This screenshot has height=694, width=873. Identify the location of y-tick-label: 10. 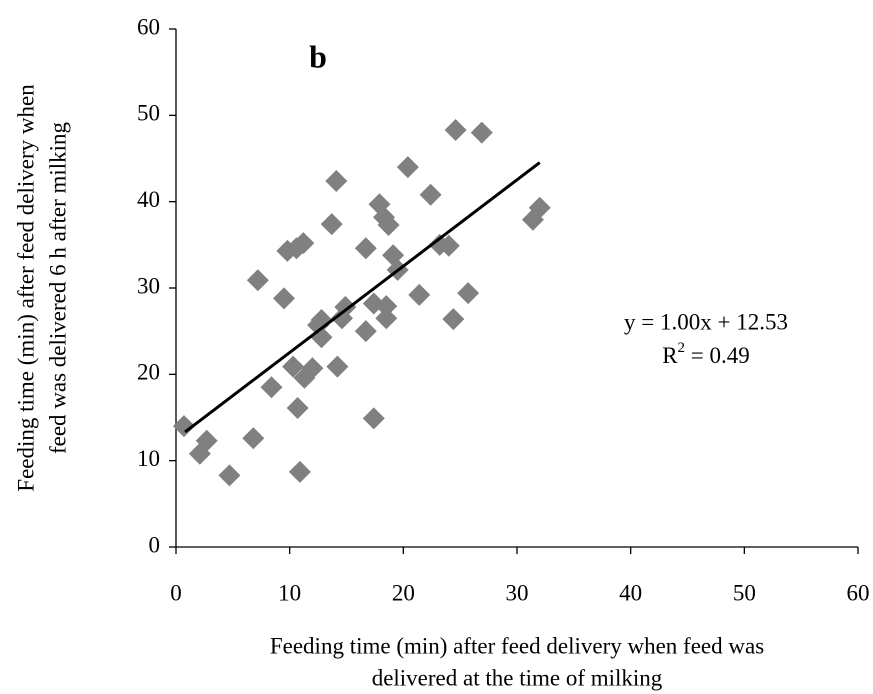
(148, 458).